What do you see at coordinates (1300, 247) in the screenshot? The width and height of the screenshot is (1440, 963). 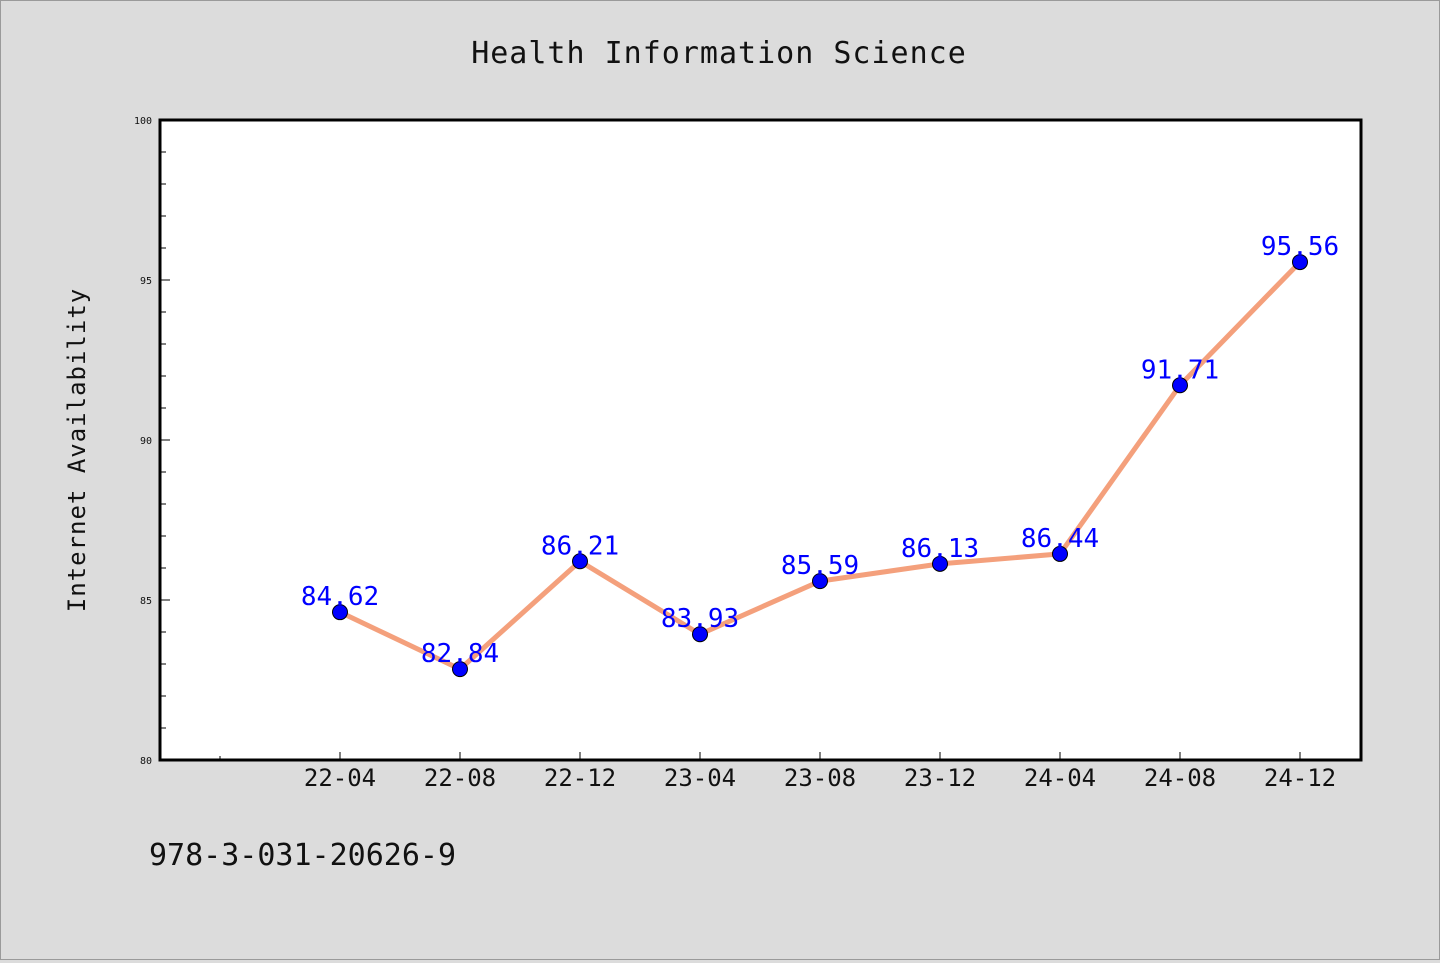 I see `data-label: 95.56` at bounding box center [1300, 247].